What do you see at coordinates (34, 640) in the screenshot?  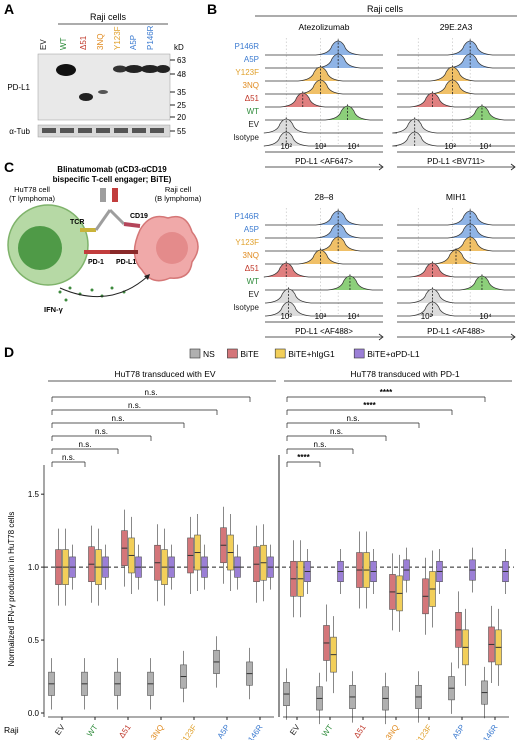 I see `y-tick-label: 0.5` at bounding box center [34, 640].